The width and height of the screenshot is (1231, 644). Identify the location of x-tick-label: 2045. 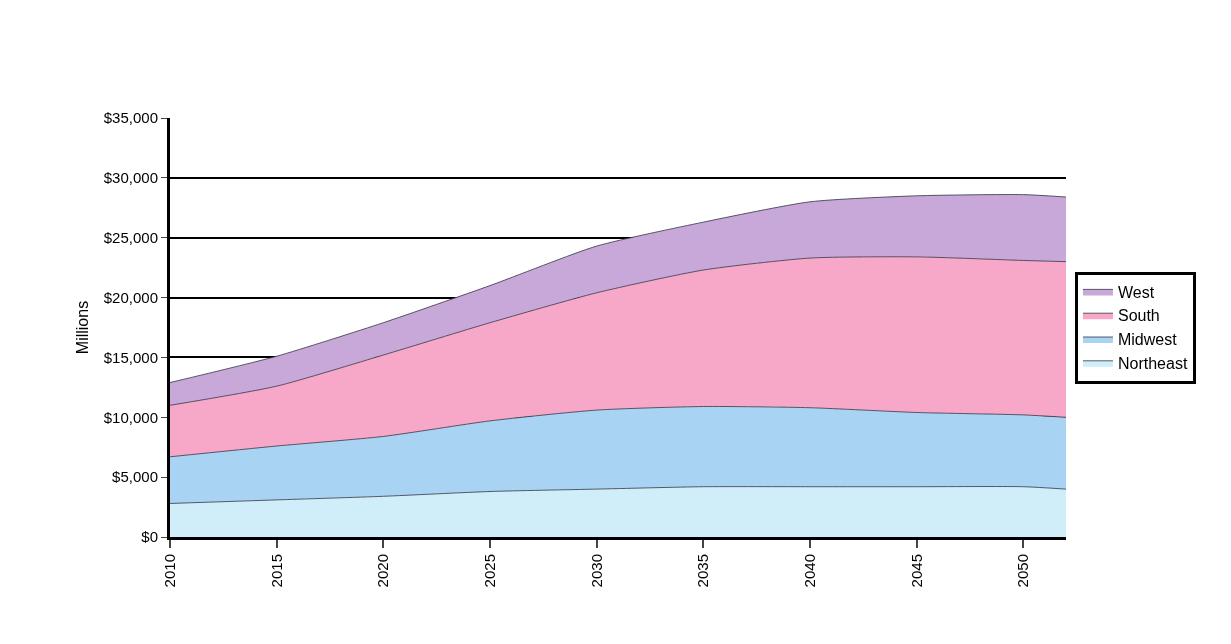
(916, 571).